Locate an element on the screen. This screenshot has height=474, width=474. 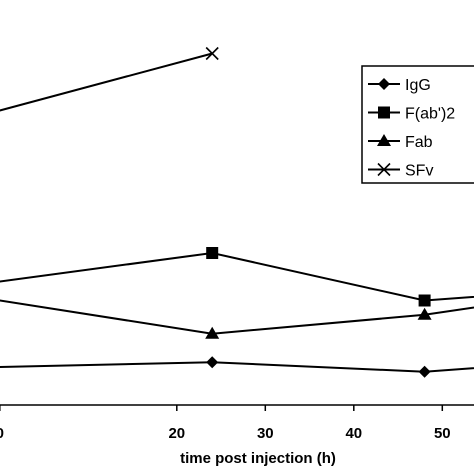
x-tick-label: 40 is located at coordinates (353, 433).